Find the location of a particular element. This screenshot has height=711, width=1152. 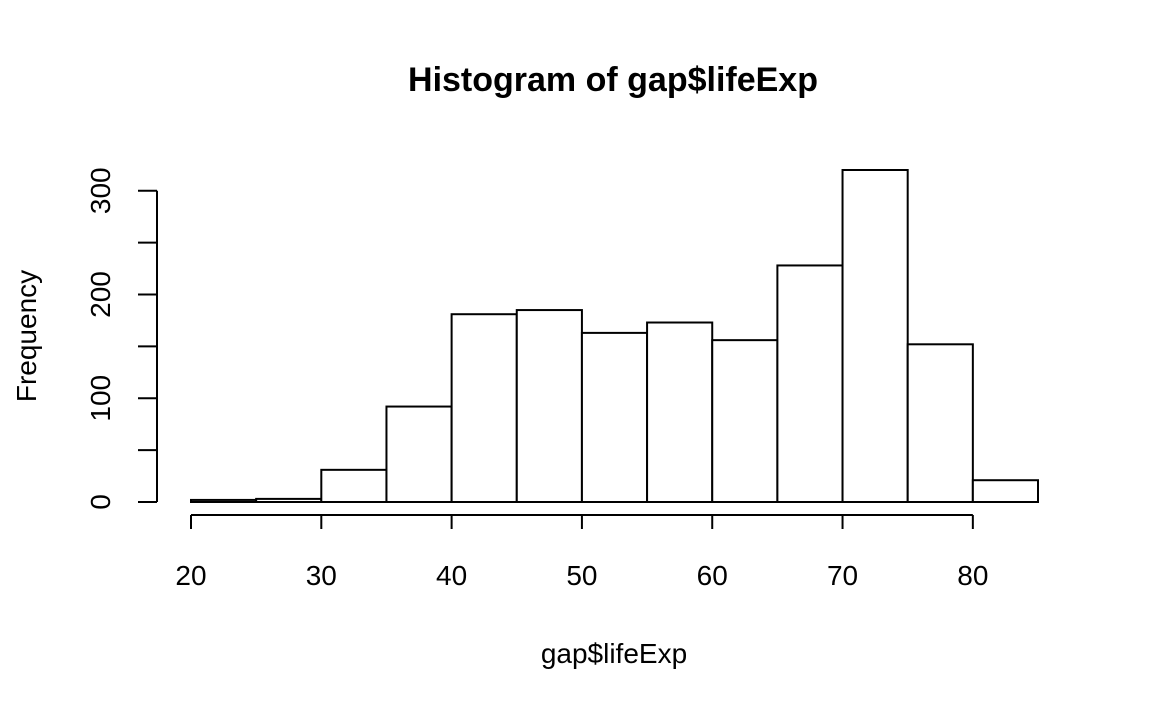

chart-title: Histogram of gap$lifeExp is located at coordinates (613, 80).